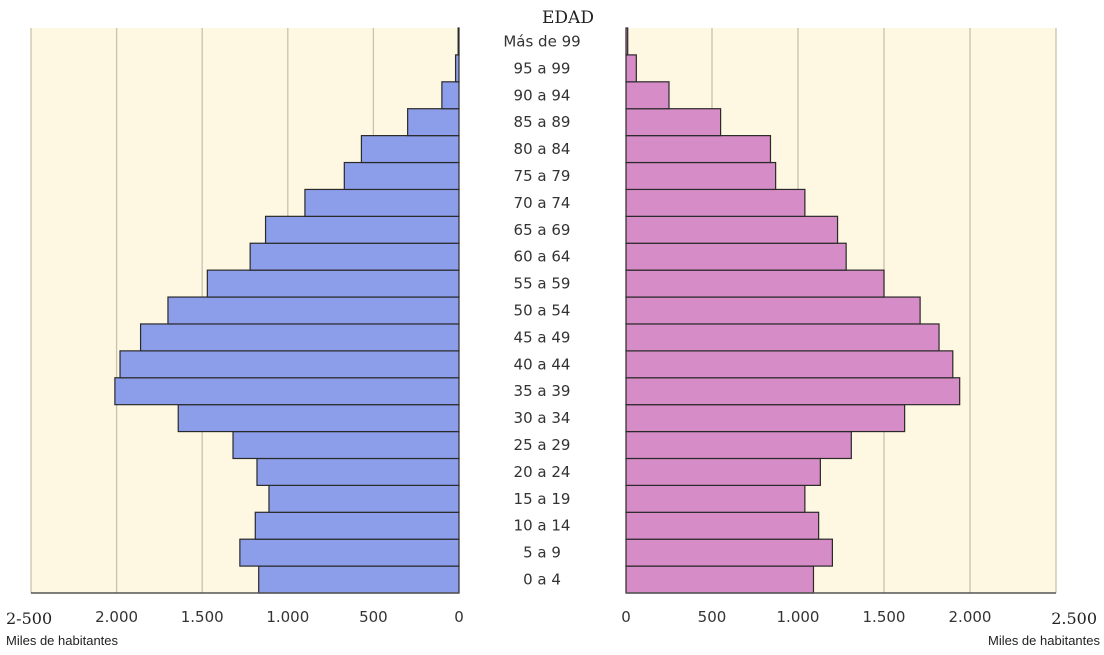 The image size is (1104, 655). Describe the element at coordinates (626, 617) in the screenshot. I see `right-axis-tick-label: 0` at that location.